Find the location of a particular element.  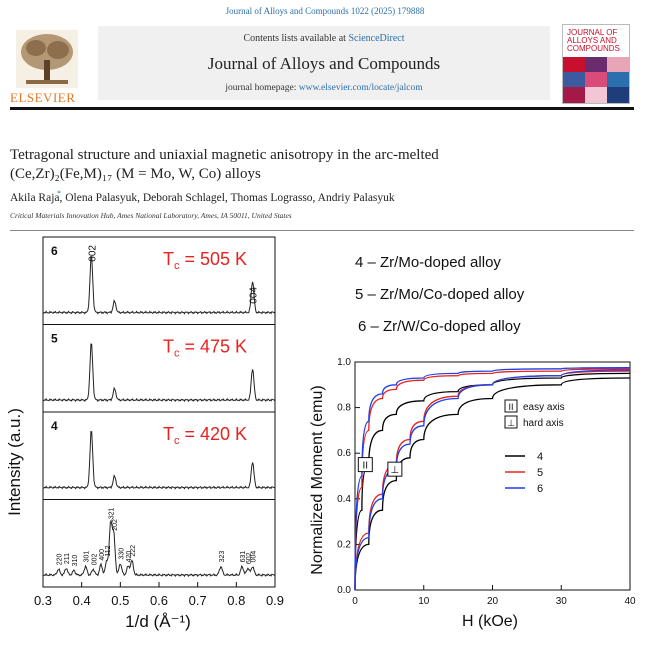

xrd-tc-label: Tc = 475 K is located at coordinates (205, 348).